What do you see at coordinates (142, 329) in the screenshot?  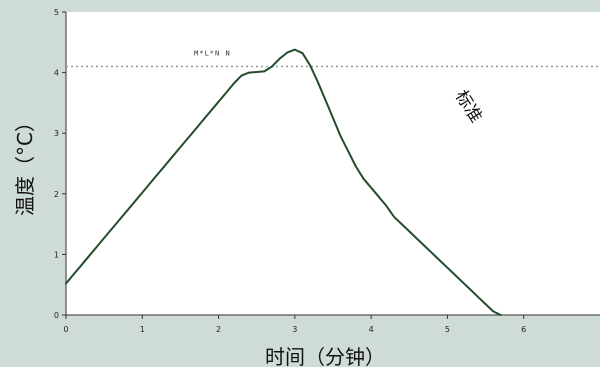 I see `x-tick-label: 1` at bounding box center [142, 329].